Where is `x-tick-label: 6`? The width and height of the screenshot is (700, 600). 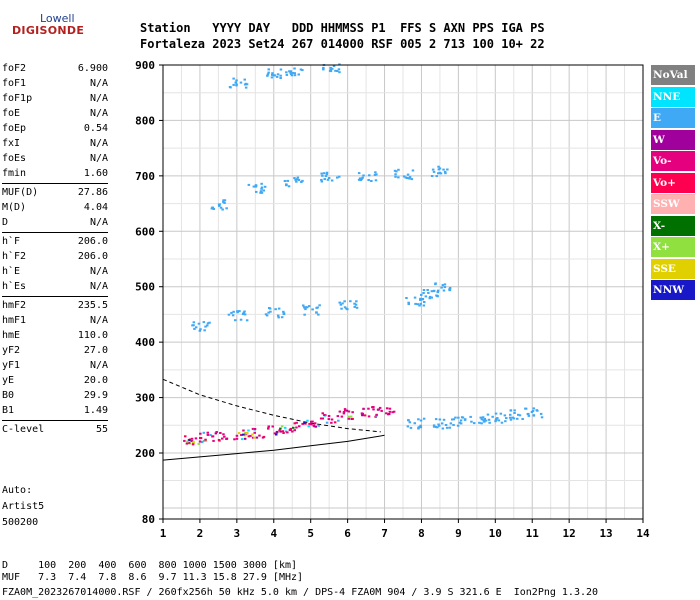 x-tick-label: 6 is located at coordinates (347, 533).